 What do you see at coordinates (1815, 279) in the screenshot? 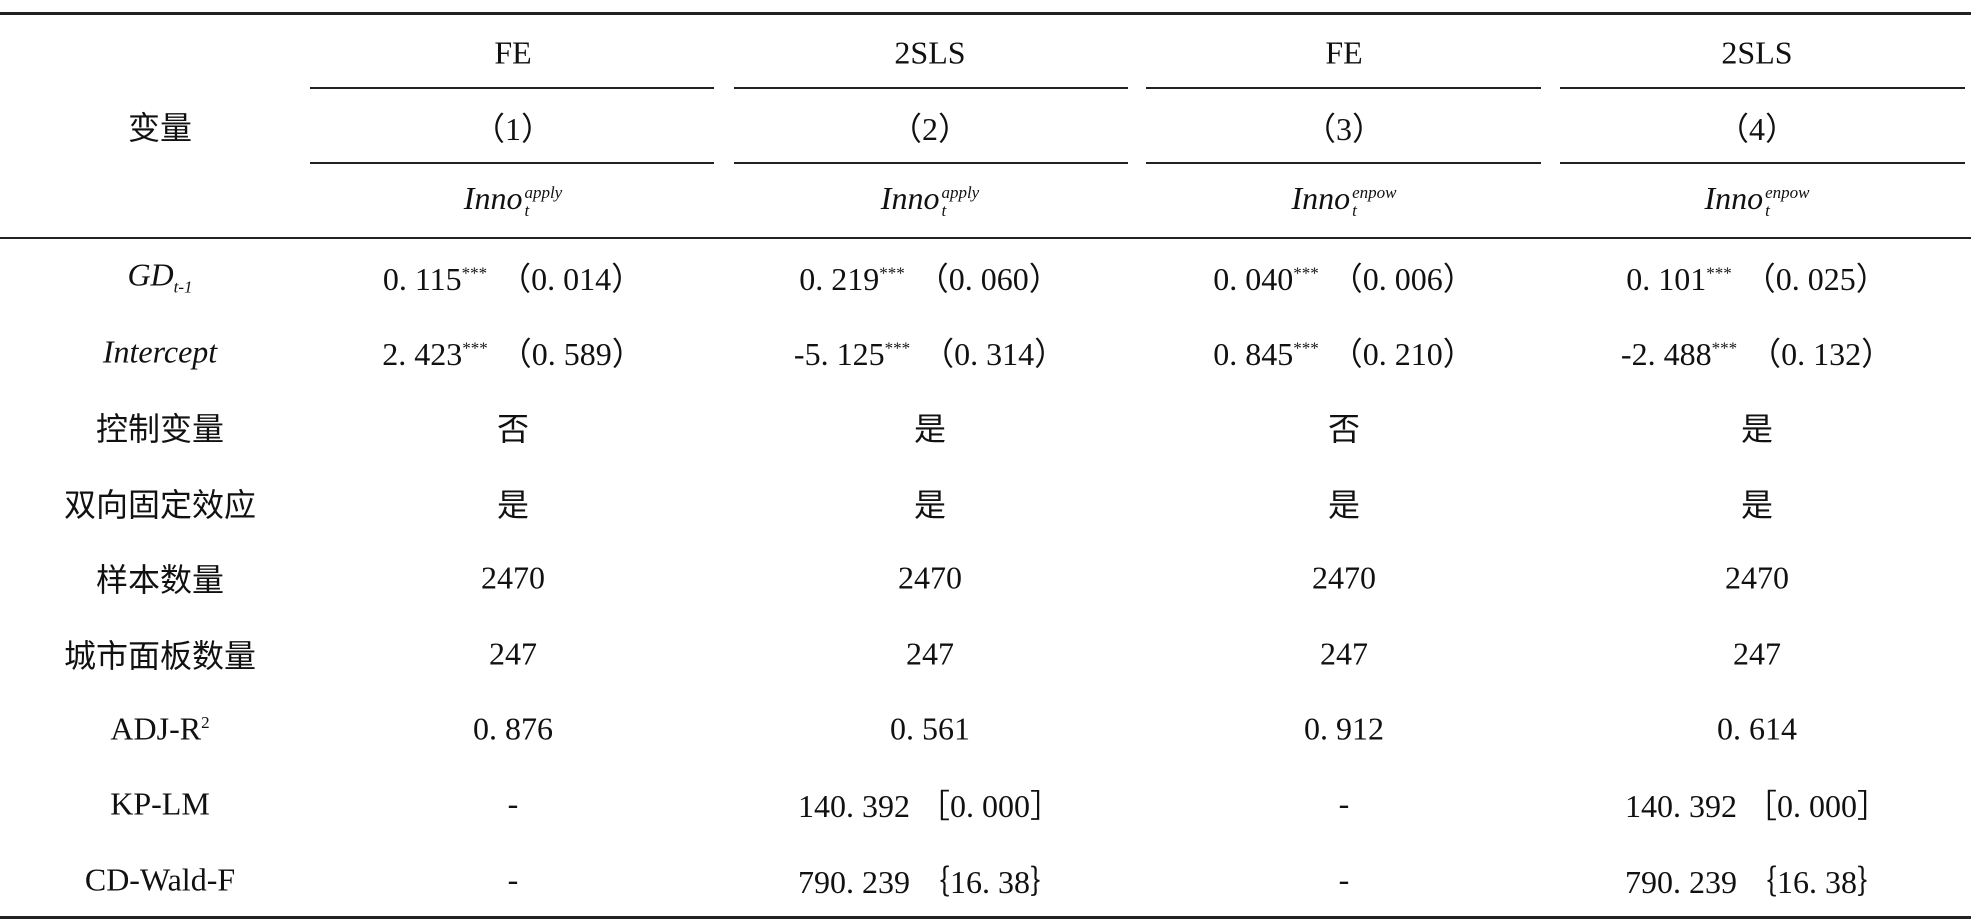
I see `standard-error: （0. 025）` at bounding box center [1815, 279].